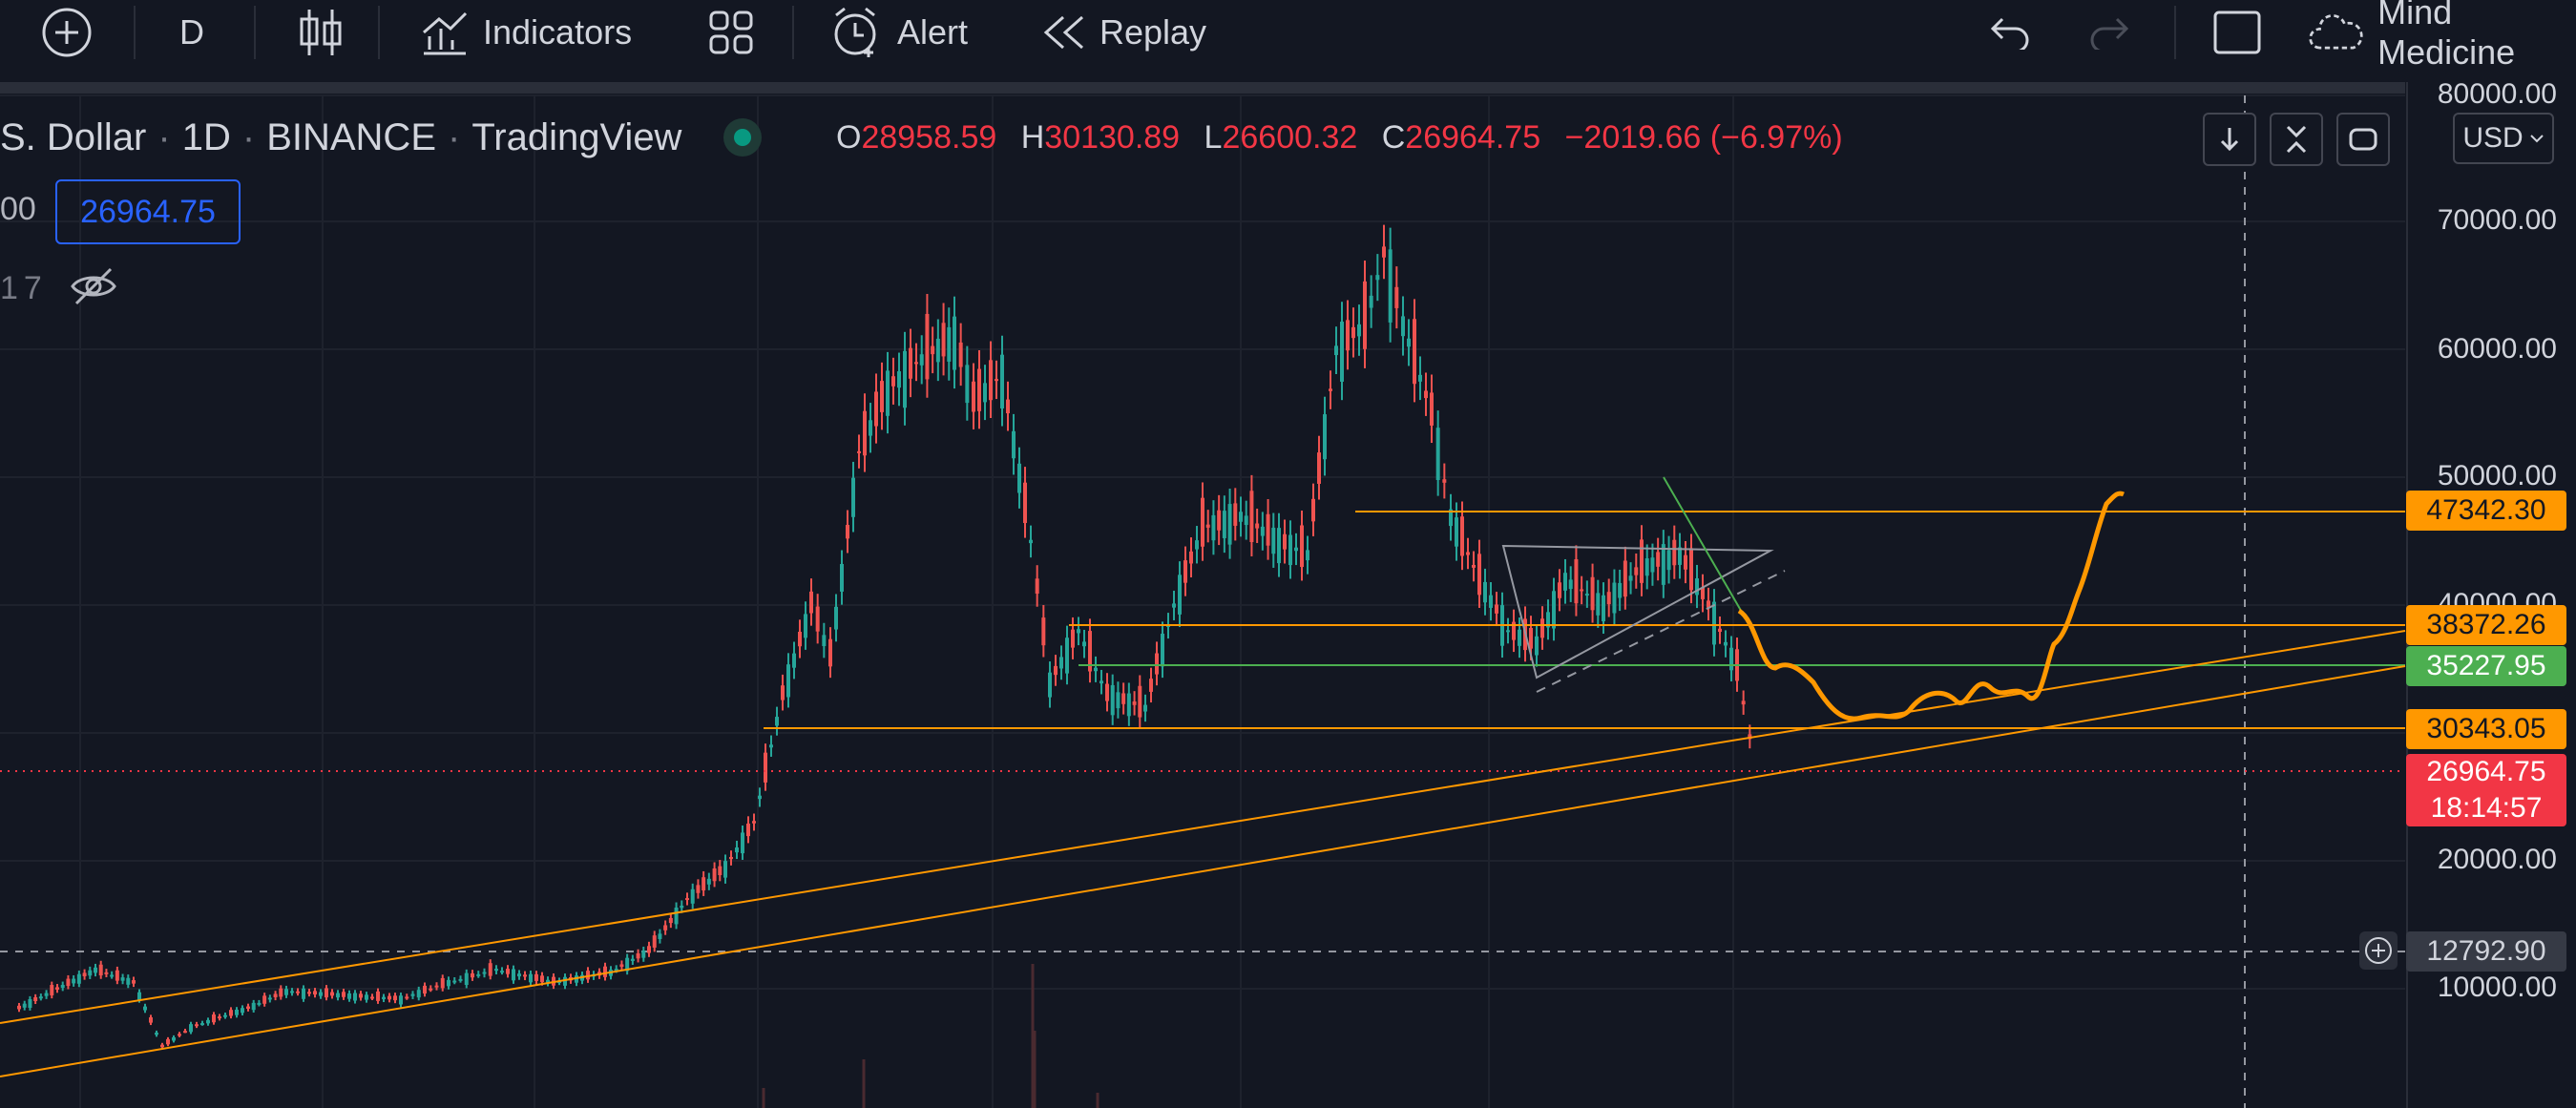  I want to click on alert-label: Alert, so click(933, 32).